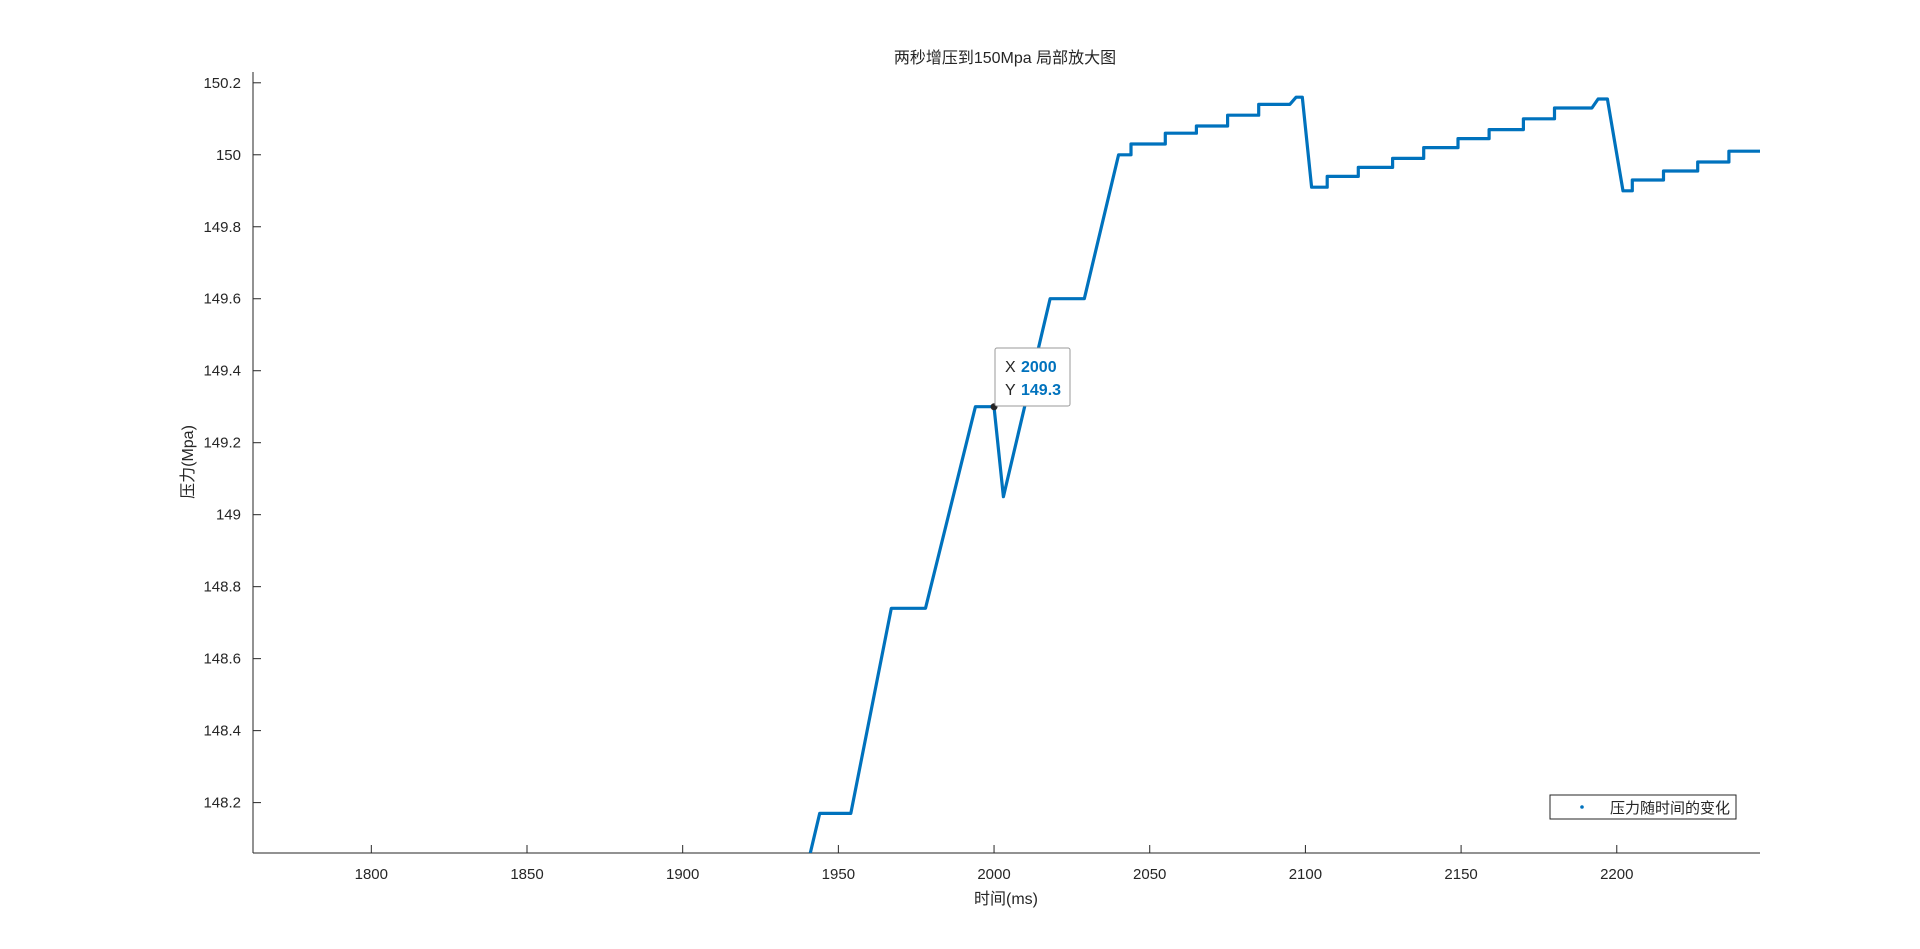 The height and width of the screenshot is (949, 1920). I want to click on x-axis-label: 时间(ms), so click(1006, 899).